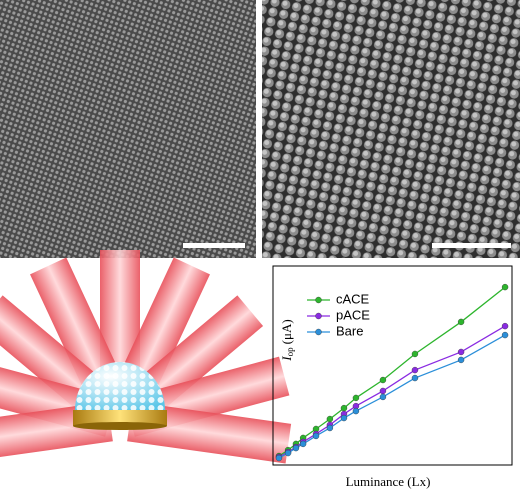 The width and height of the screenshot is (520, 491). I want to click on legend-label: pACE, so click(353, 314).